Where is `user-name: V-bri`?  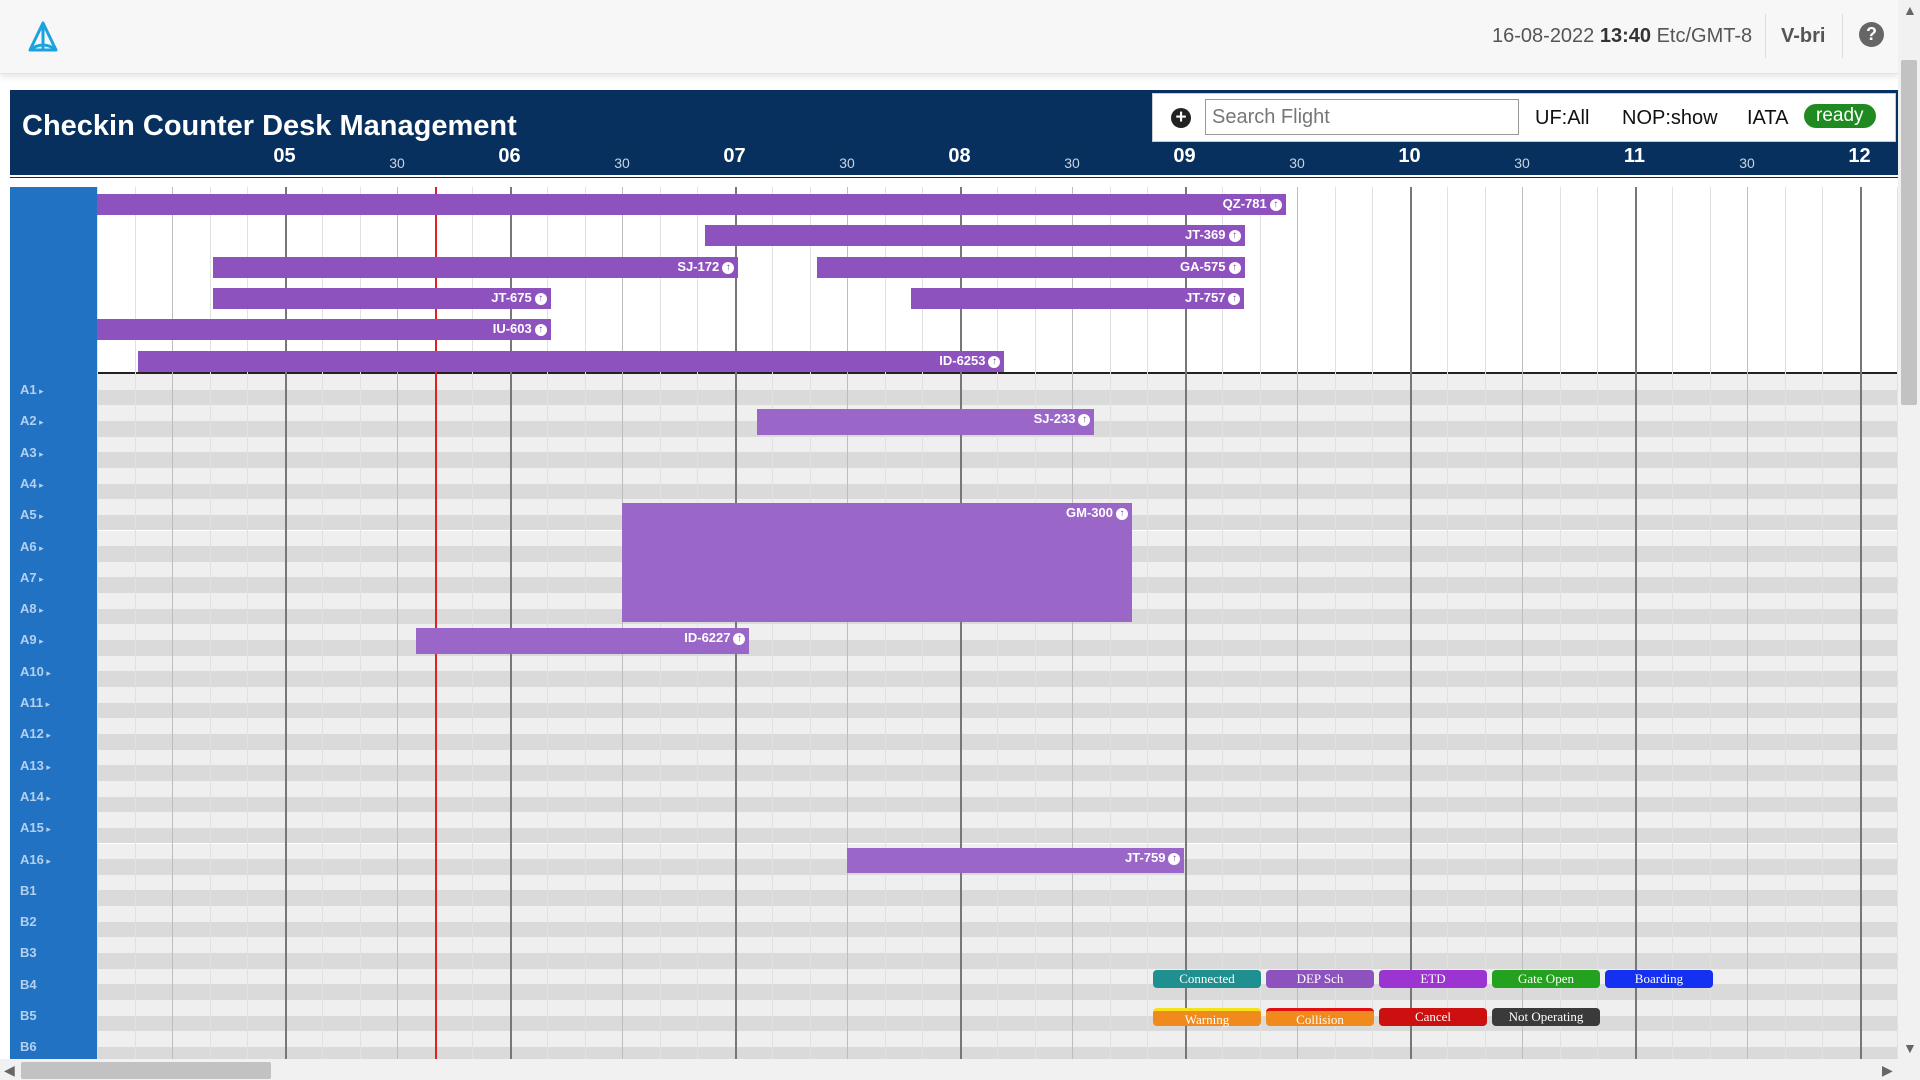 user-name: V-bri is located at coordinates (1803, 36).